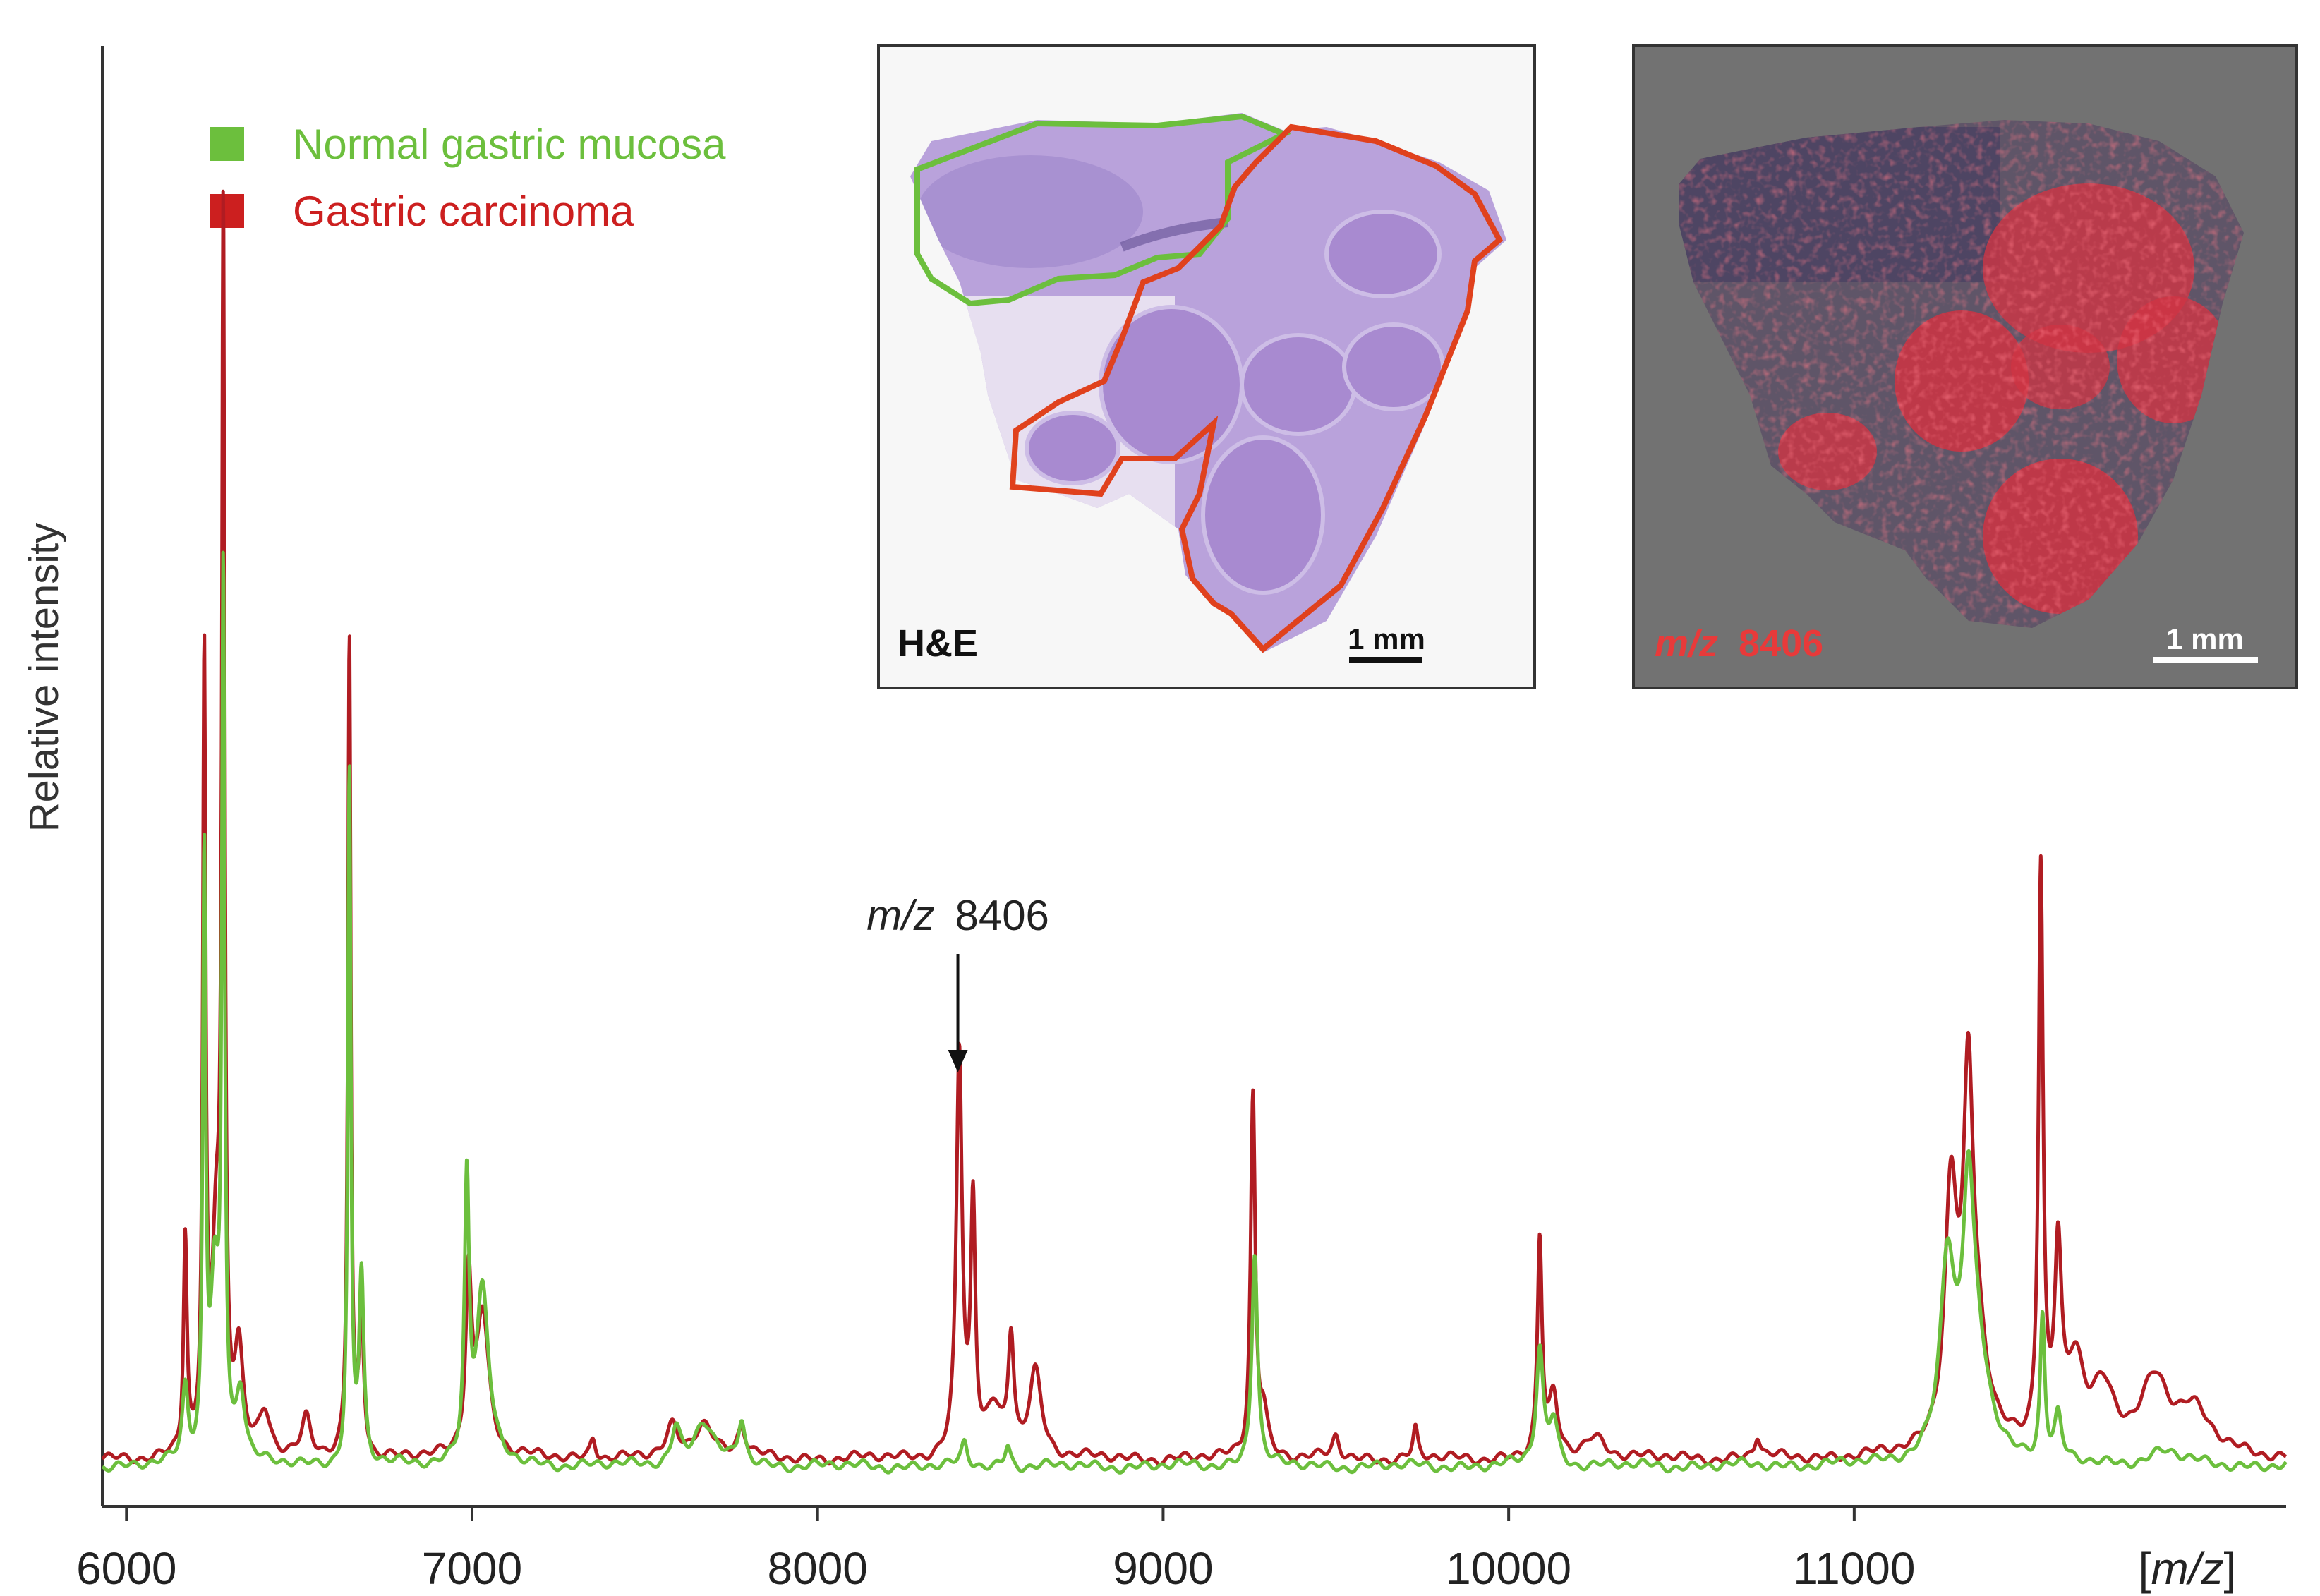 The image size is (2320, 1596). Describe the element at coordinates (227, 211) in the screenshot. I see `legend-swatch-carcinoma` at that location.